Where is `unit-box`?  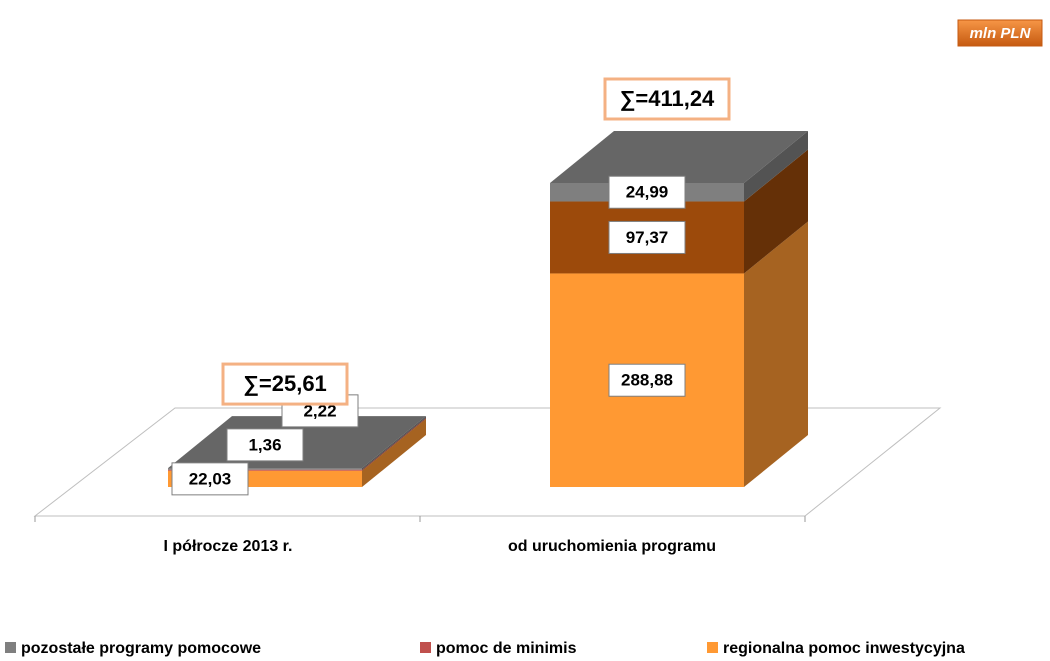
unit-box is located at coordinates (1000, 33).